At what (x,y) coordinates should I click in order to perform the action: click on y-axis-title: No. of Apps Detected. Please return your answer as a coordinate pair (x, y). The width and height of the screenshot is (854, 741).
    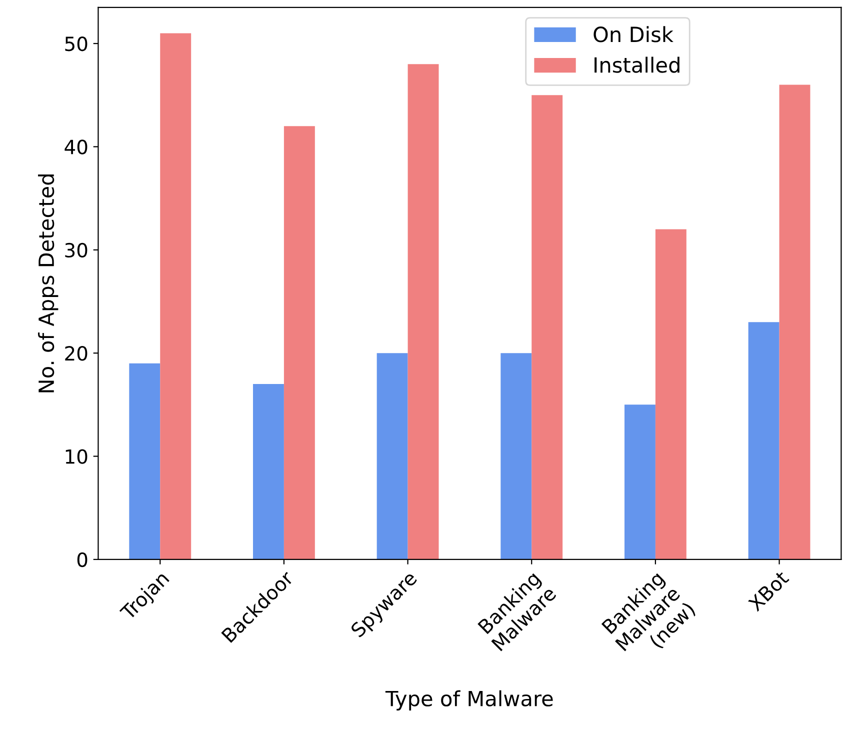
    Looking at the image, I should click on (48, 283).